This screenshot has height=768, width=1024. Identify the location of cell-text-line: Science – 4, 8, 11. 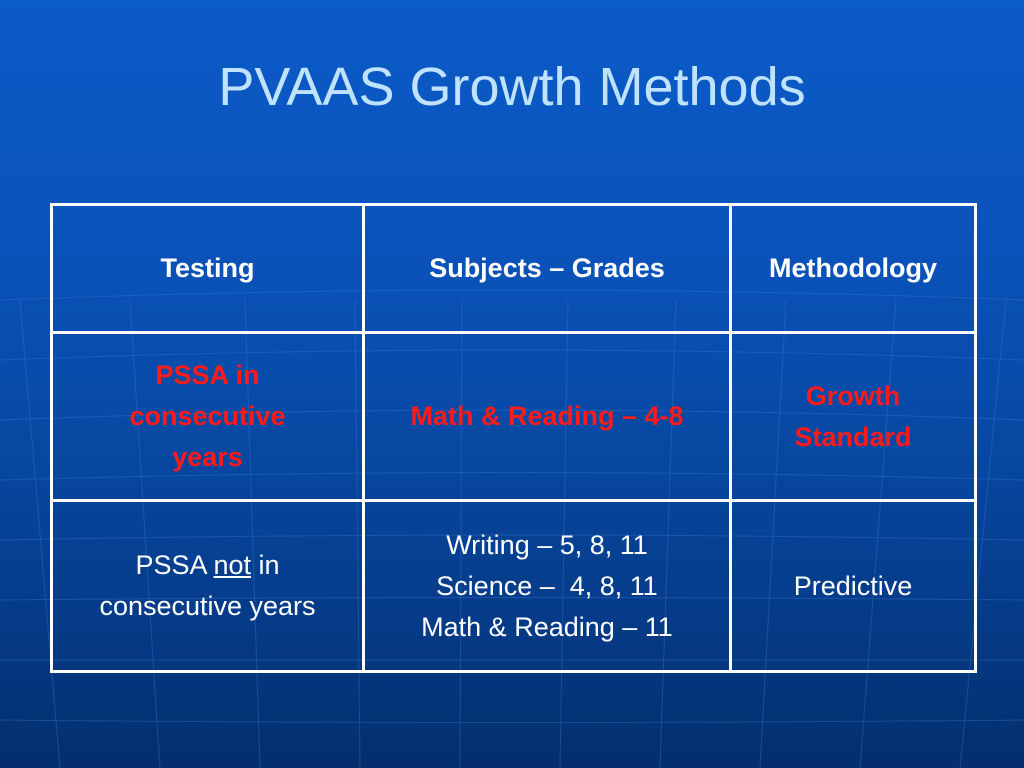
(547, 585).